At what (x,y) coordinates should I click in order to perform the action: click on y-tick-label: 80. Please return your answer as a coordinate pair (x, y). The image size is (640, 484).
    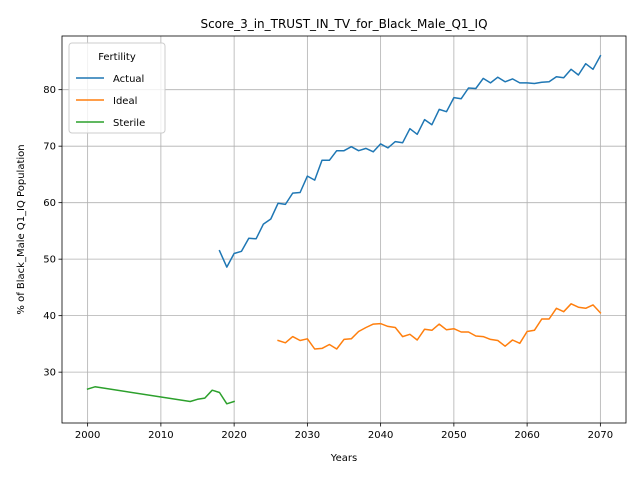
    Looking at the image, I should click on (49, 90).